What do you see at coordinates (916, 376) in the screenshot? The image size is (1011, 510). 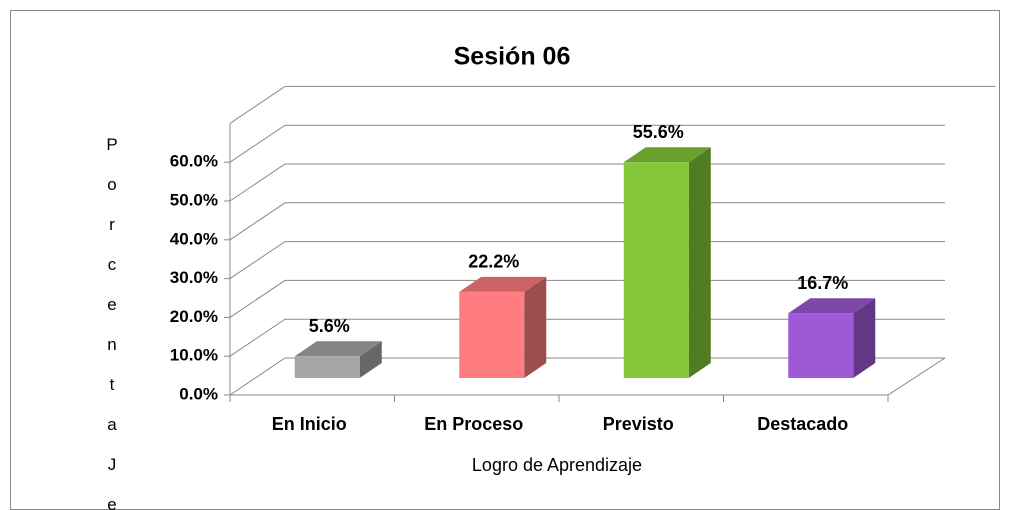 I see `floor-edge` at bounding box center [916, 376].